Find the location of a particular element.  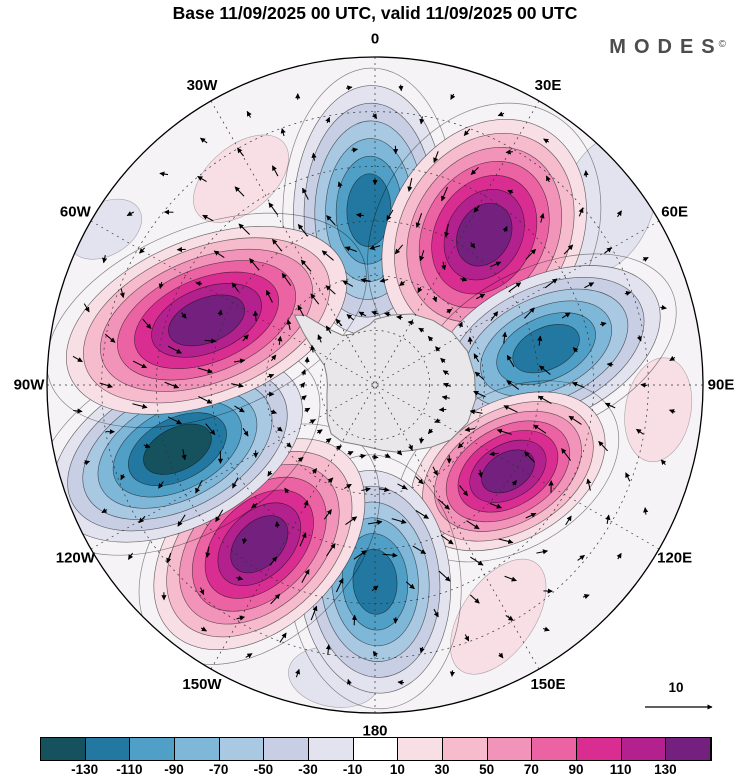

modes-logo: MODES© is located at coordinates (667, 47).